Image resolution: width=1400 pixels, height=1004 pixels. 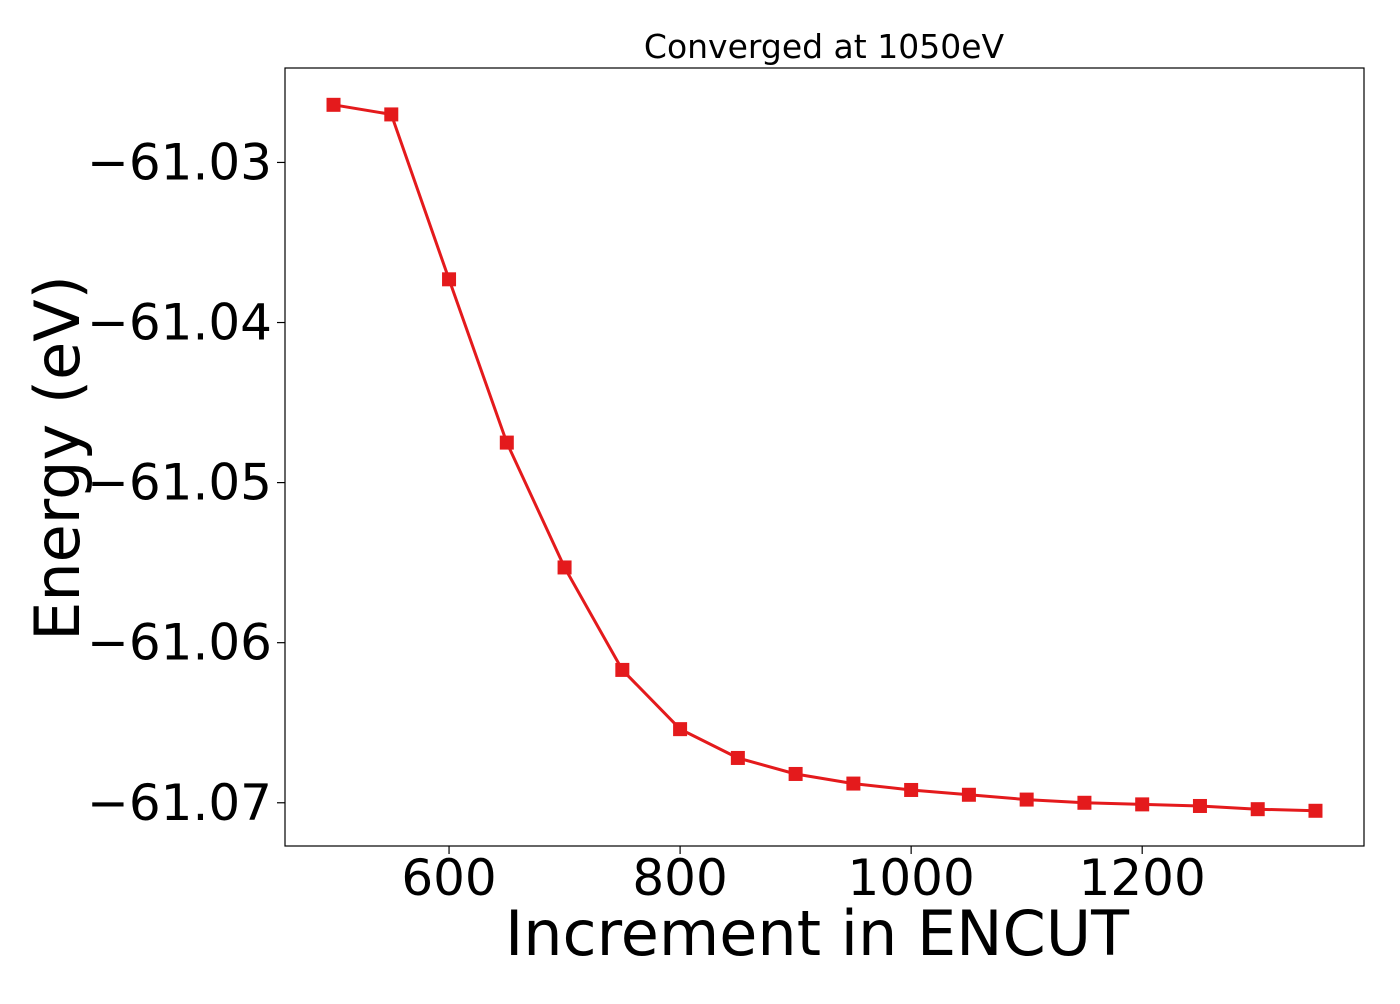 What do you see at coordinates (179, 803) in the screenshot?
I see `y-tick-label: −61.07` at bounding box center [179, 803].